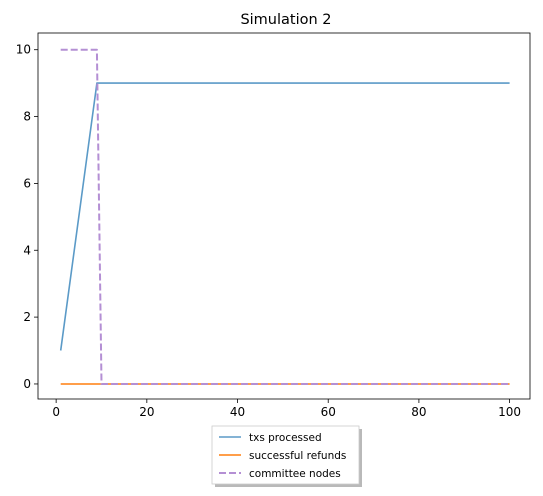  Describe the element at coordinates (295, 474) in the screenshot. I see `legend-label-2: committee nodes` at that location.